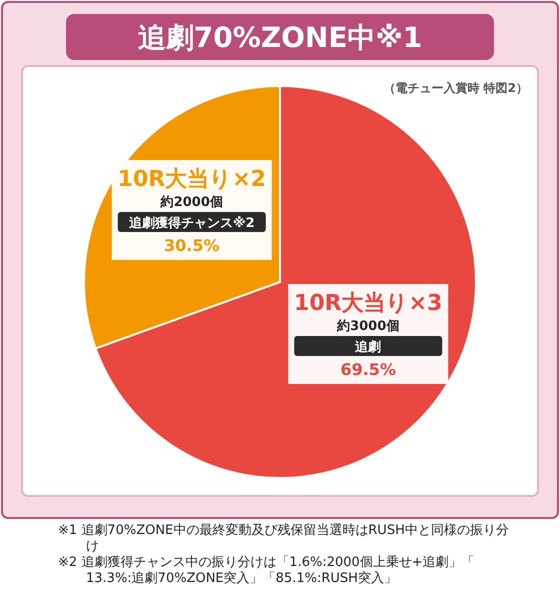  I want to click on chart-subtitle: （電チュー入賞時 特図2）, so click(455, 88).